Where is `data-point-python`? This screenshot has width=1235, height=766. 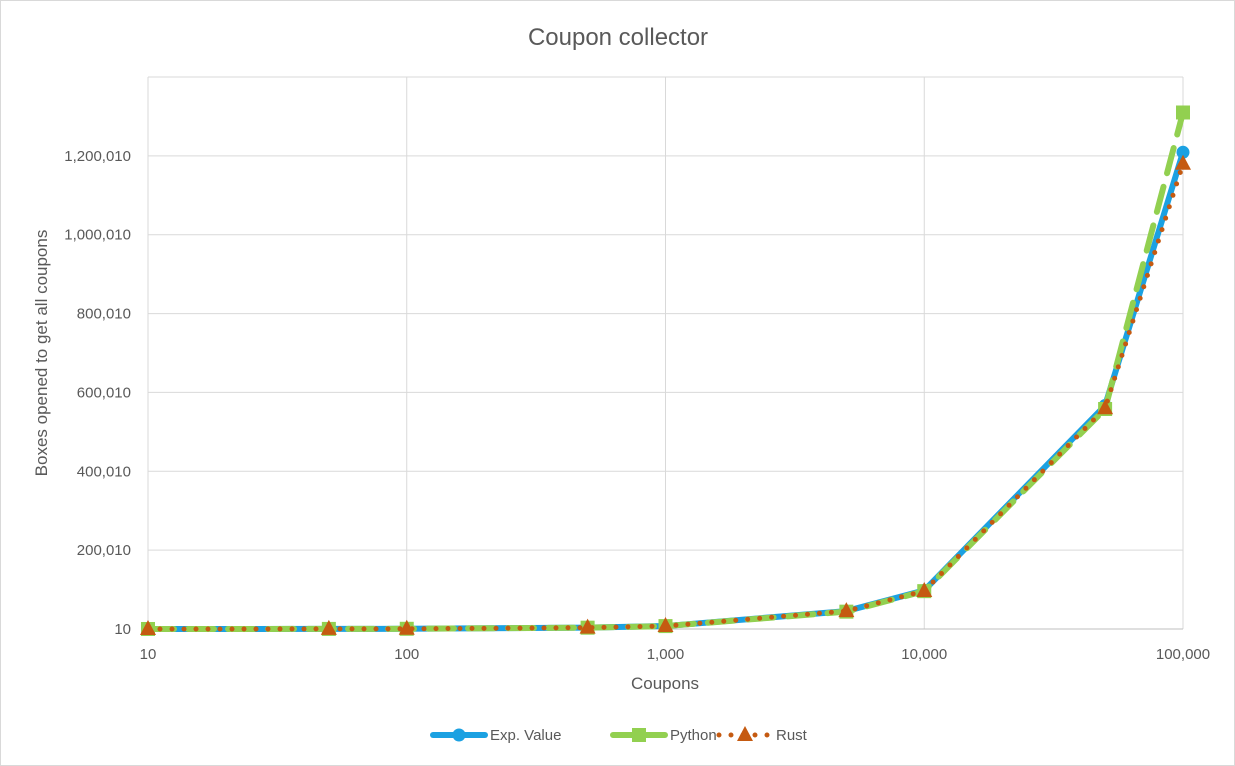
data-point-python is located at coordinates (1183, 112).